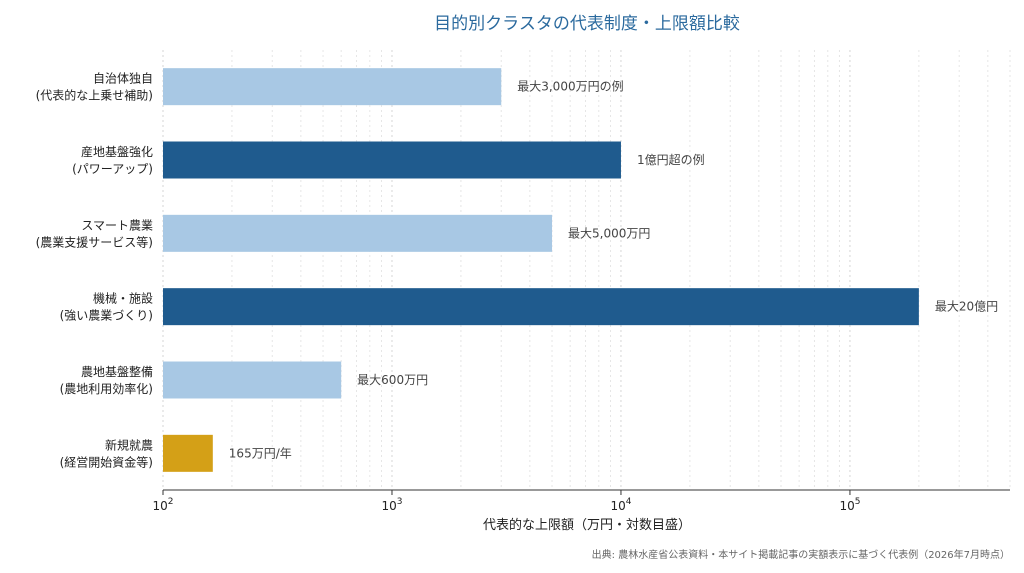 Image resolution: width=1024 pixels, height=573 pixels. I want to click on x-tick-label: 10³, so click(391, 505).